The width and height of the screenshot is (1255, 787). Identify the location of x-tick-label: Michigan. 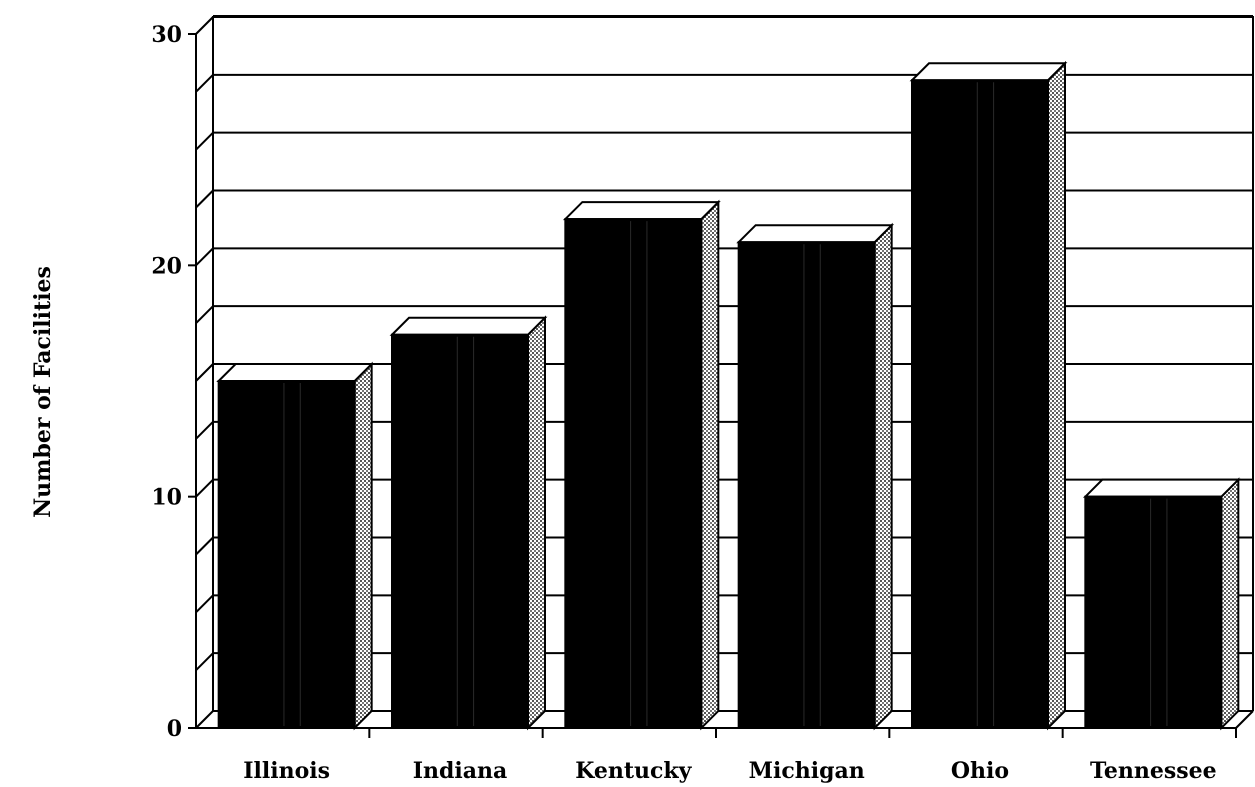
(807, 771).